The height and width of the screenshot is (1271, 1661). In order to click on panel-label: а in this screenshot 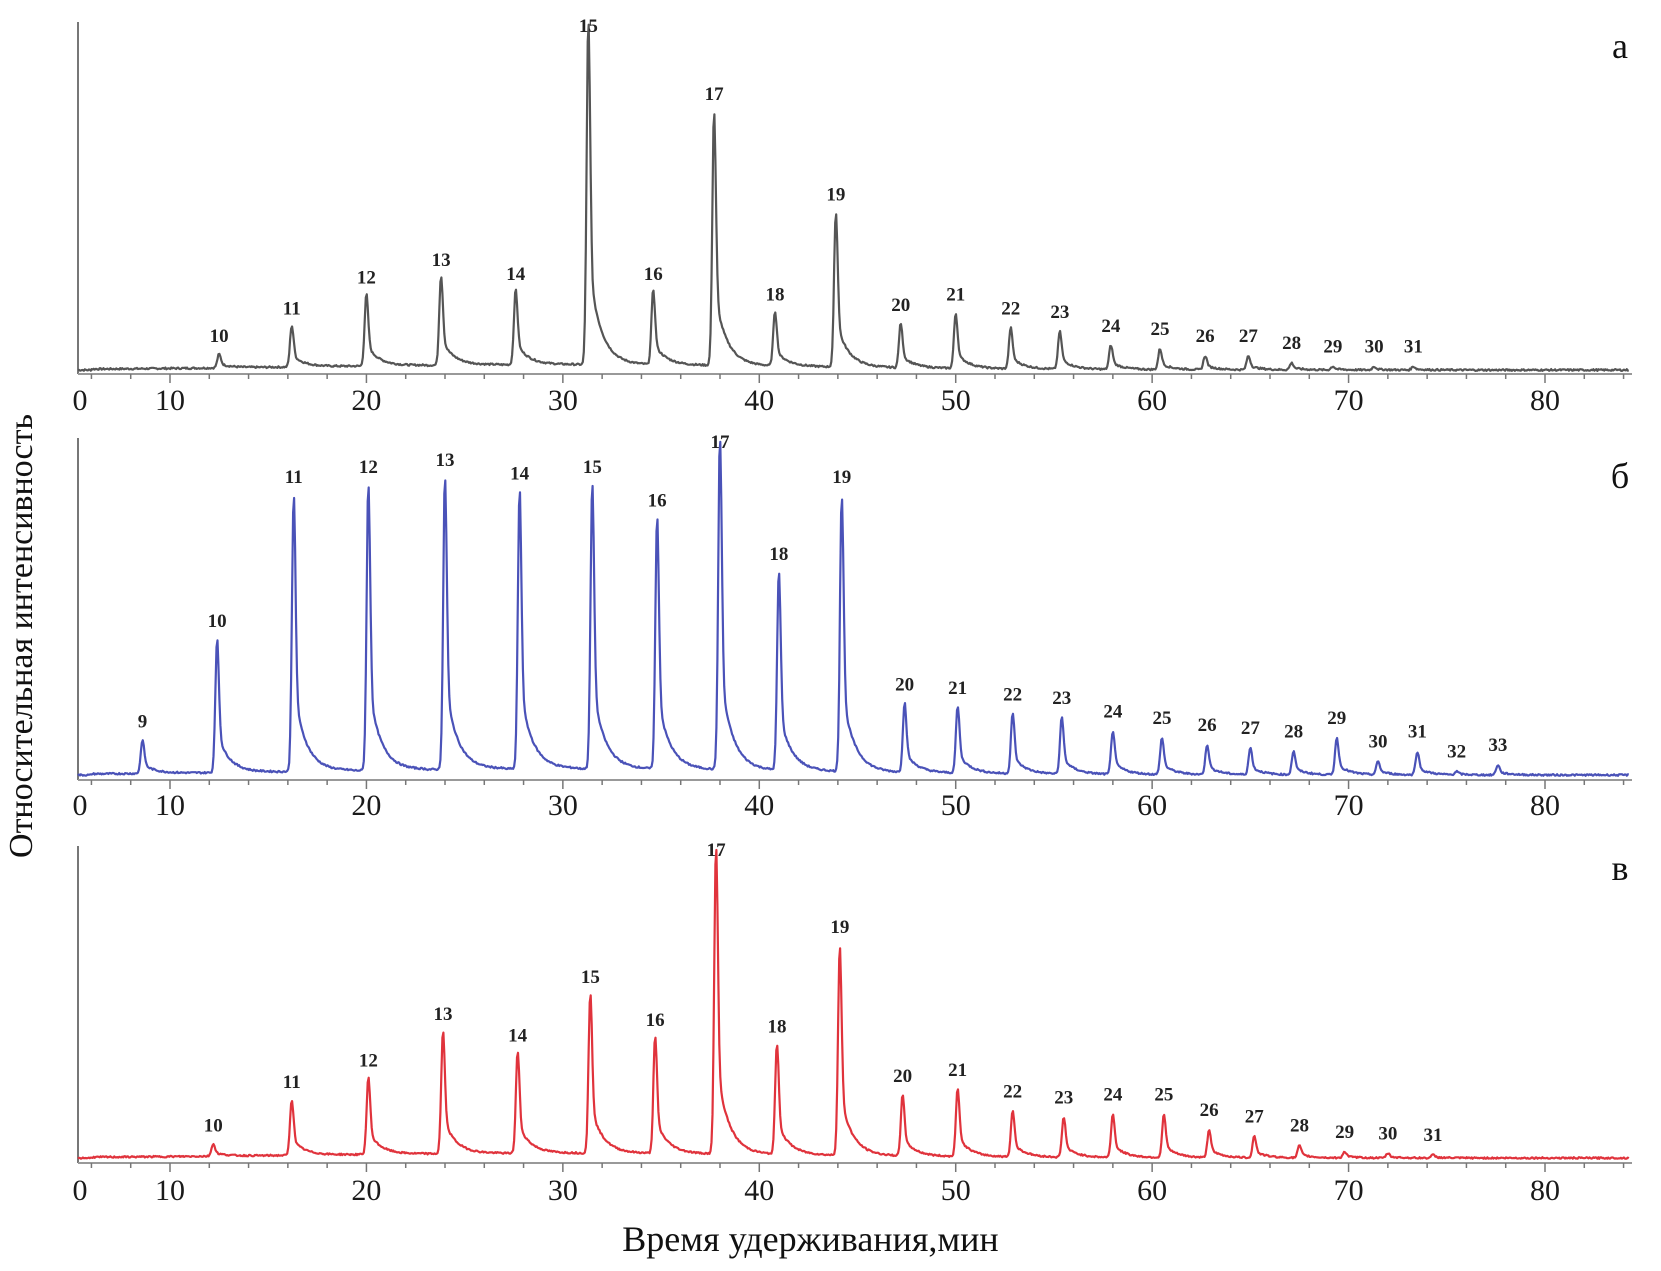, I will do `click(1620, 46)`.